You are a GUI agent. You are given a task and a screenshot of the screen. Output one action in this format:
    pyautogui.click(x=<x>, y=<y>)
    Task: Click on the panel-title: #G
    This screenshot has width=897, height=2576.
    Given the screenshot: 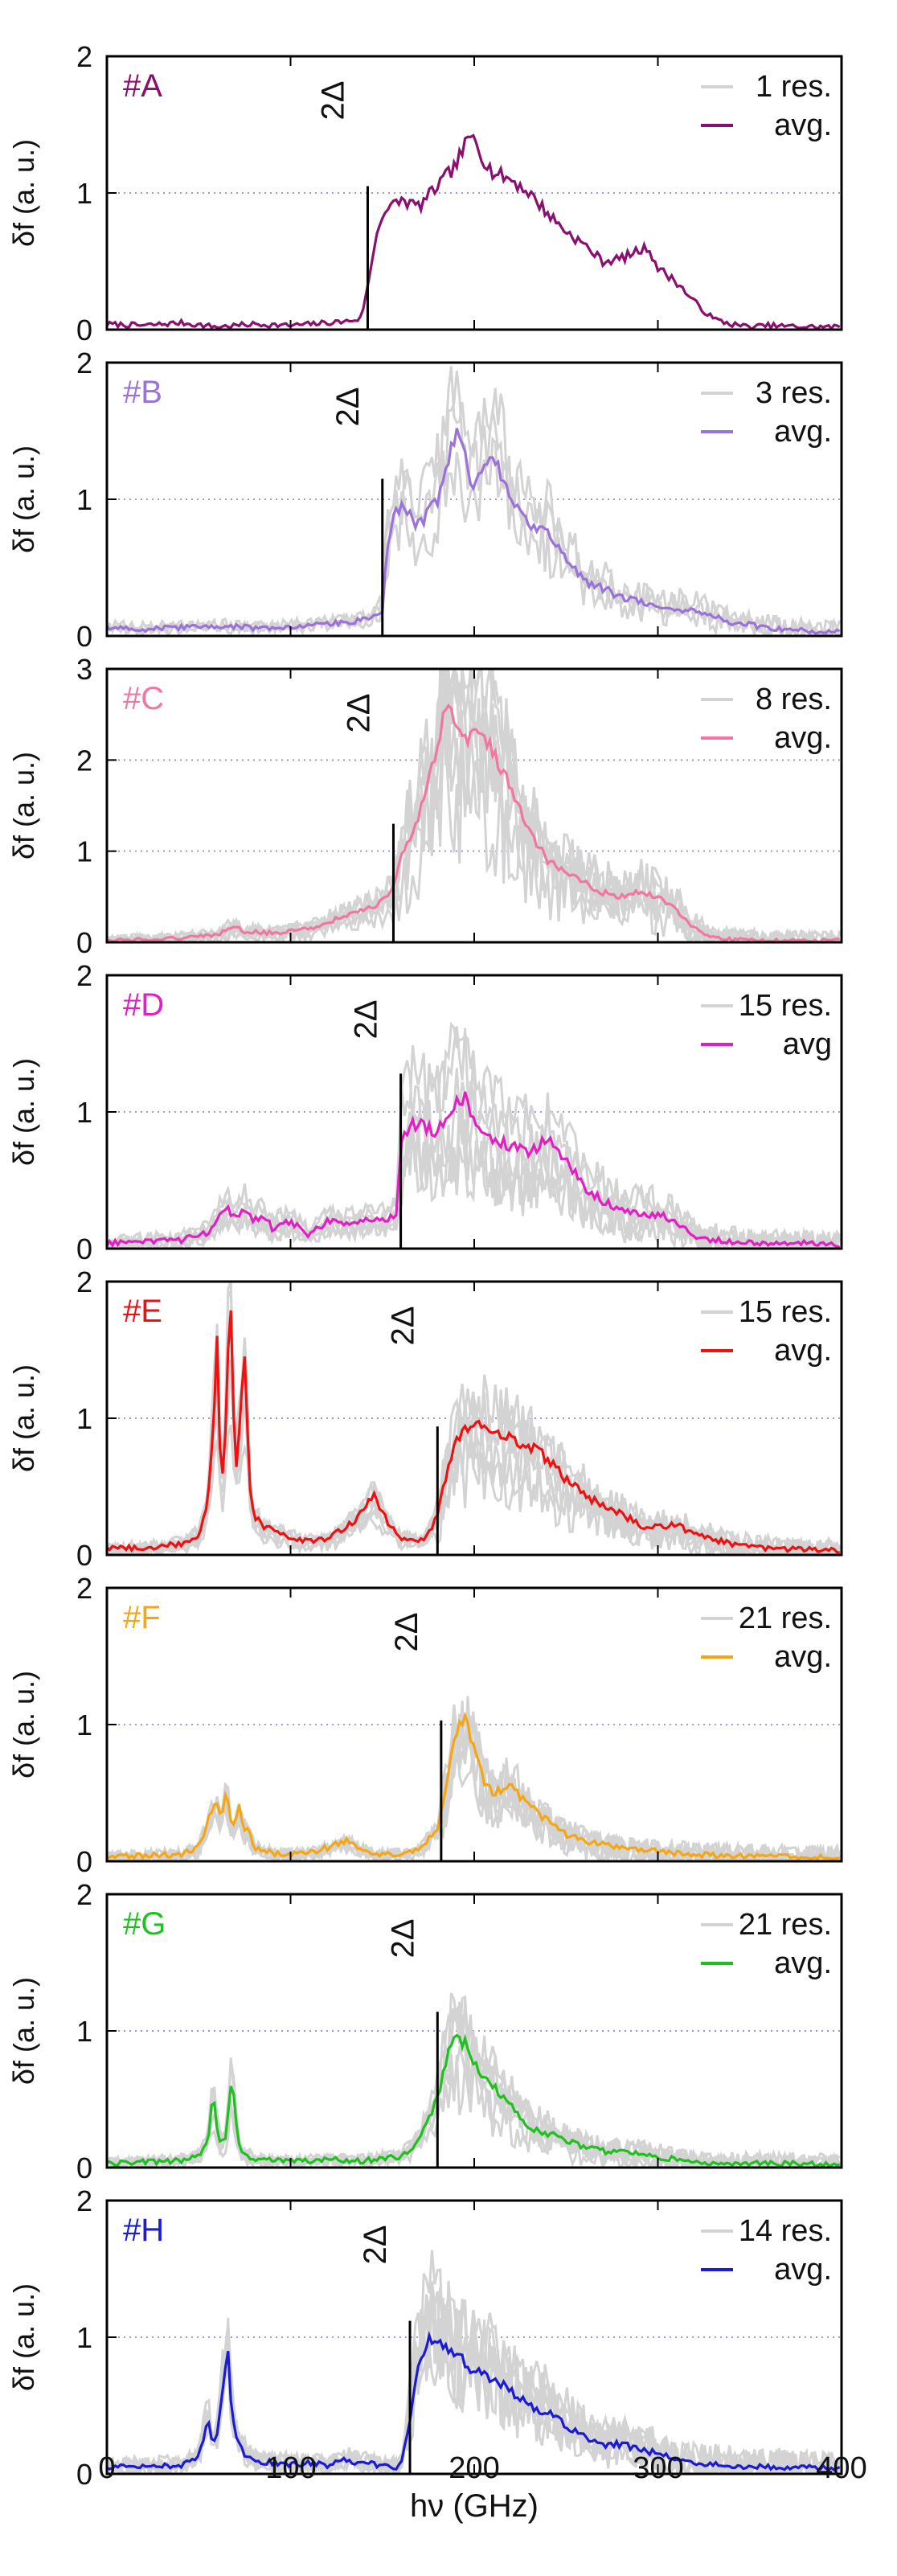 What is the action you would take?
    pyautogui.click(x=144, y=1924)
    